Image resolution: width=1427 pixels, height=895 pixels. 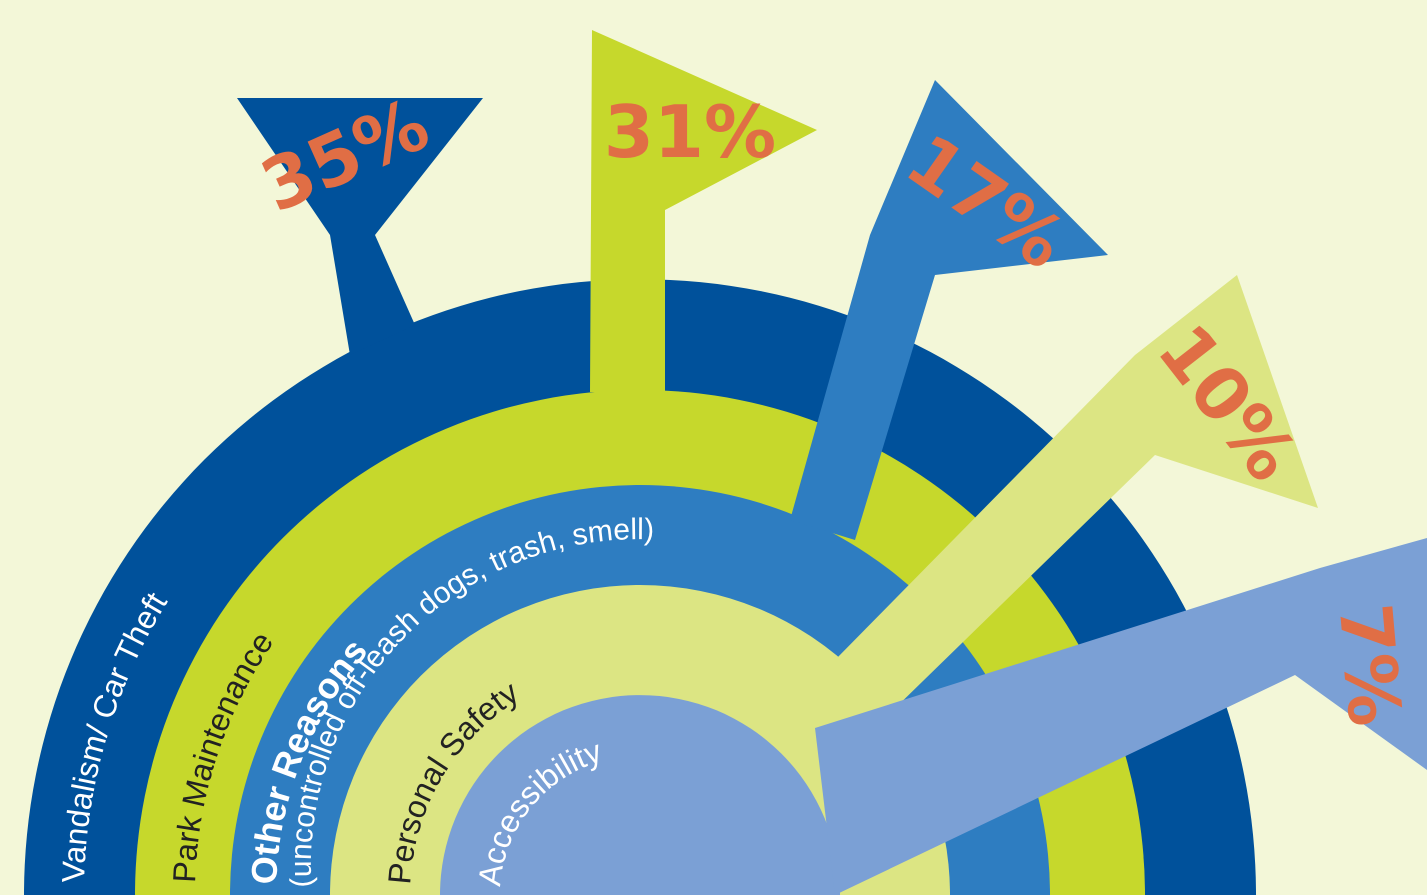 What do you see at coordinates (690, 132) in the screenshot?
I see `value-label-park-maintenance: 31%` at bounding box center [690, 132].